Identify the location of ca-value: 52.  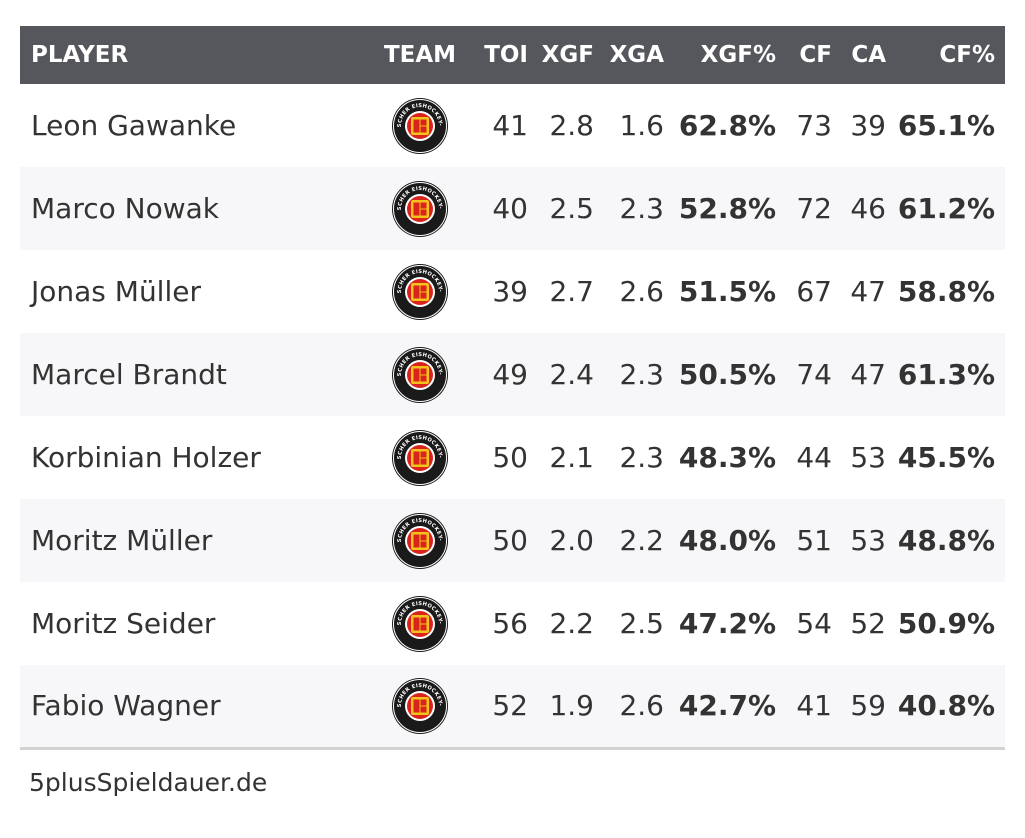
(868, 623).